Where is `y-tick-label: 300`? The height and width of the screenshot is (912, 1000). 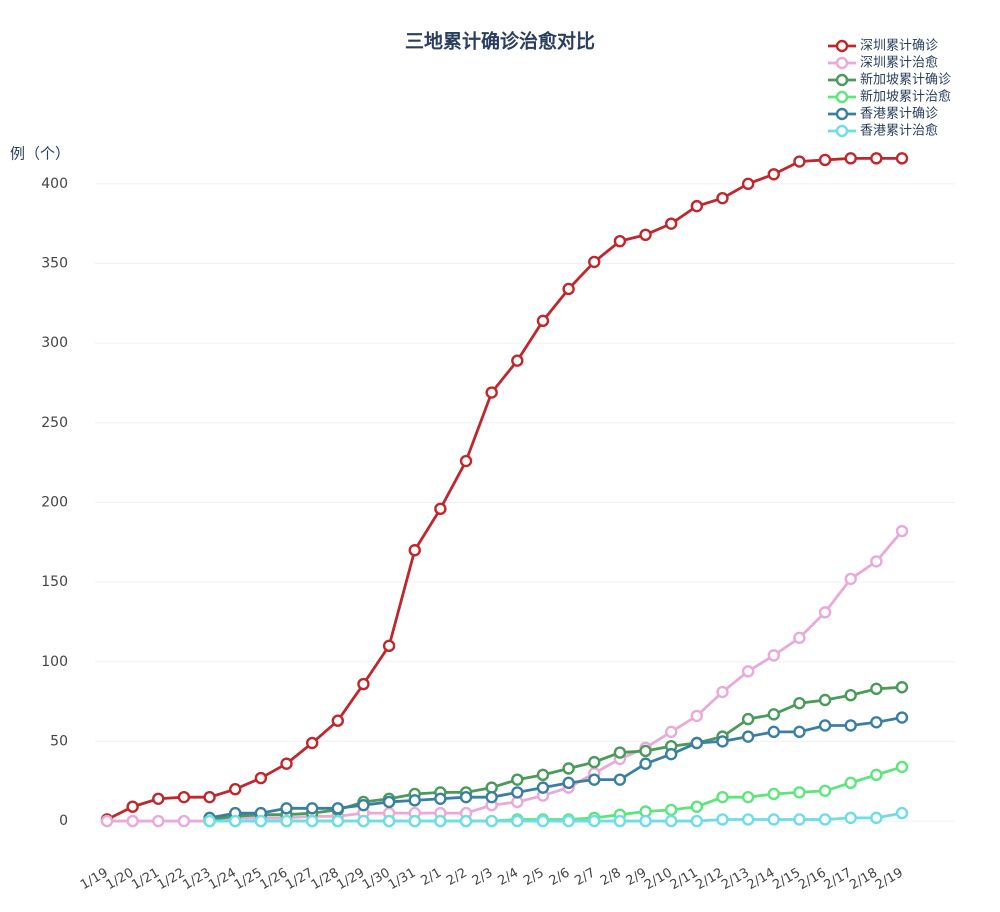
y-tick-label: 300 is located at coordinates (54, 343).